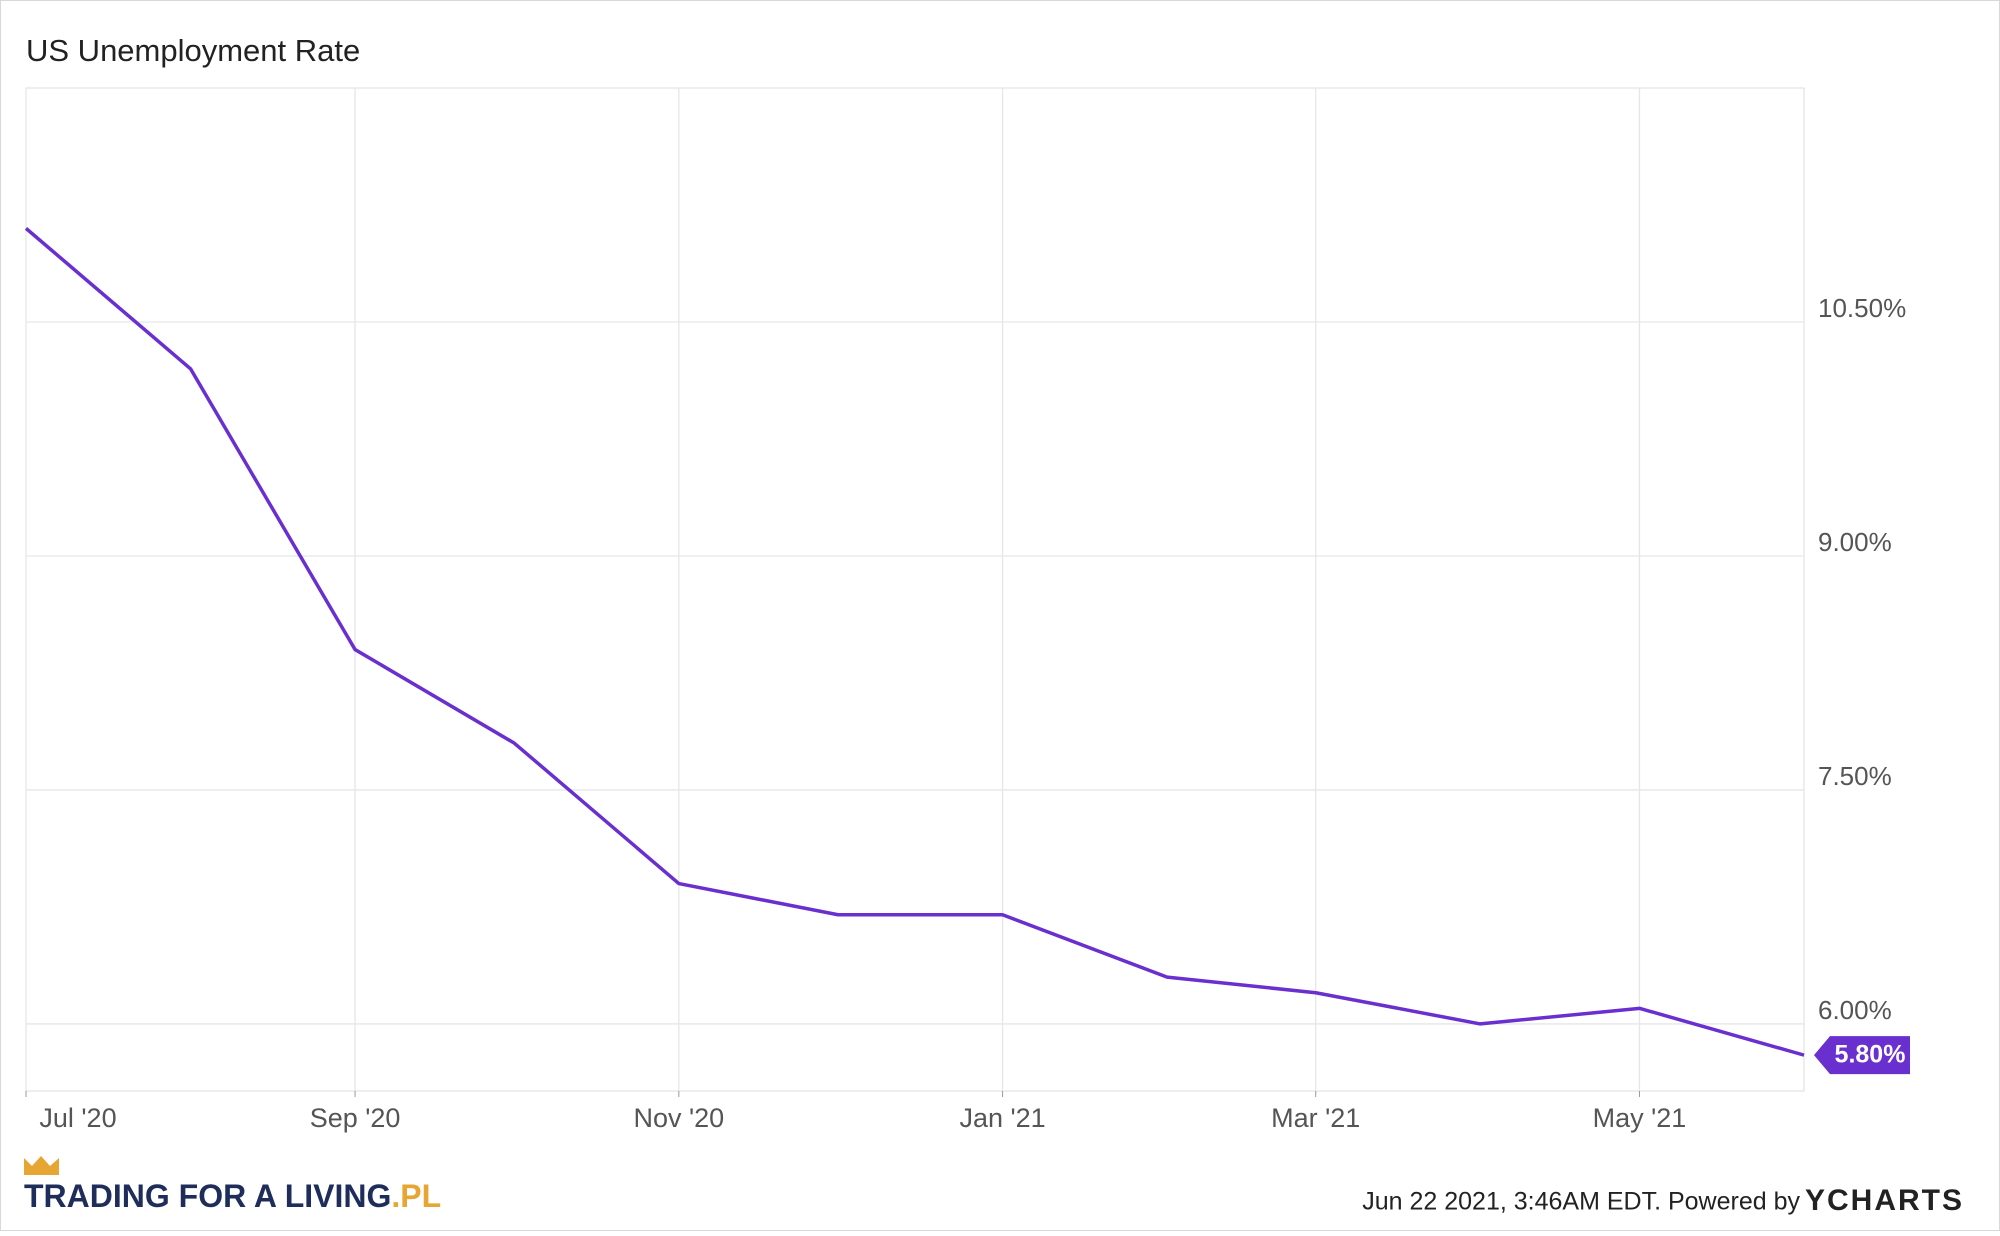 This screenshot has height=1236, width=2000. Describe the element at coordinates (1640, 1118) in the screenshot. I see `x-tick-label: May '21` at that location.